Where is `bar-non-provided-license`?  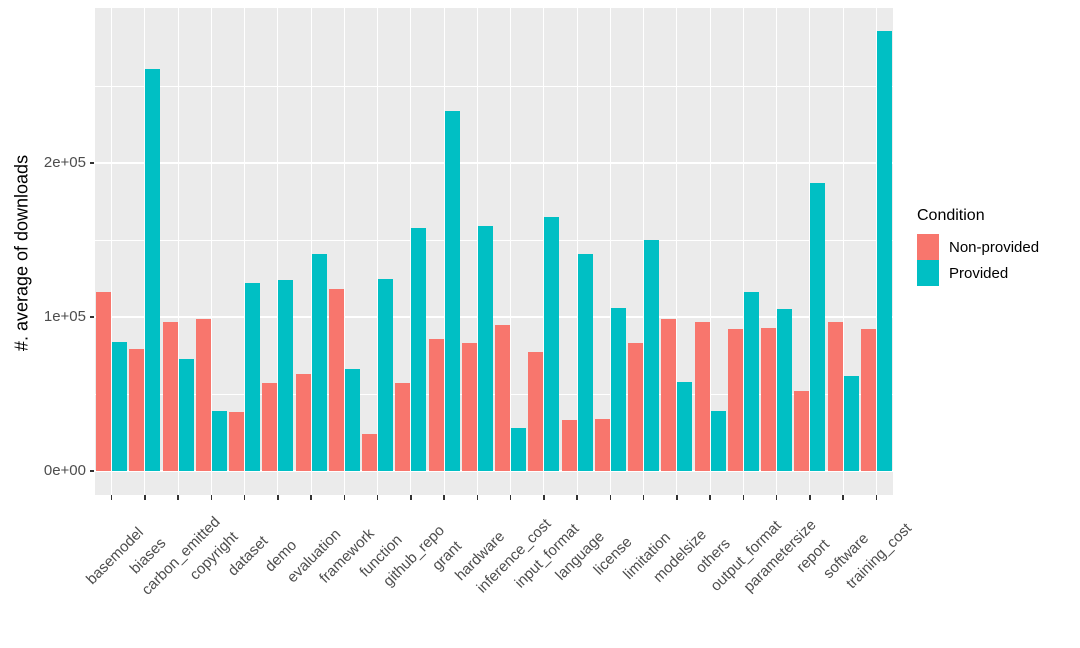 bar-non-provided-license is located at coordinates (602, 444).